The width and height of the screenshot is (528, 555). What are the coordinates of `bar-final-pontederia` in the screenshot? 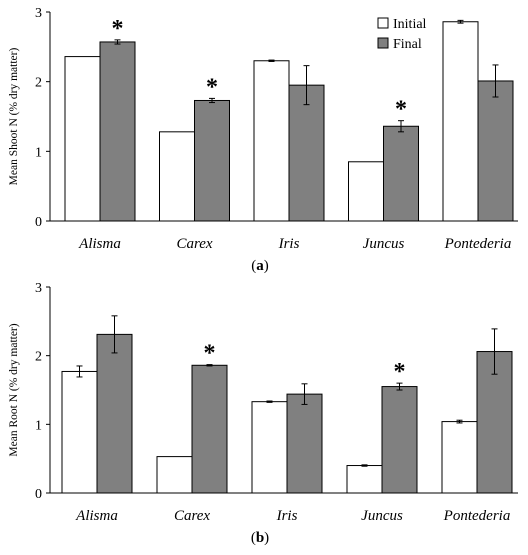 It's located at (495, 151).